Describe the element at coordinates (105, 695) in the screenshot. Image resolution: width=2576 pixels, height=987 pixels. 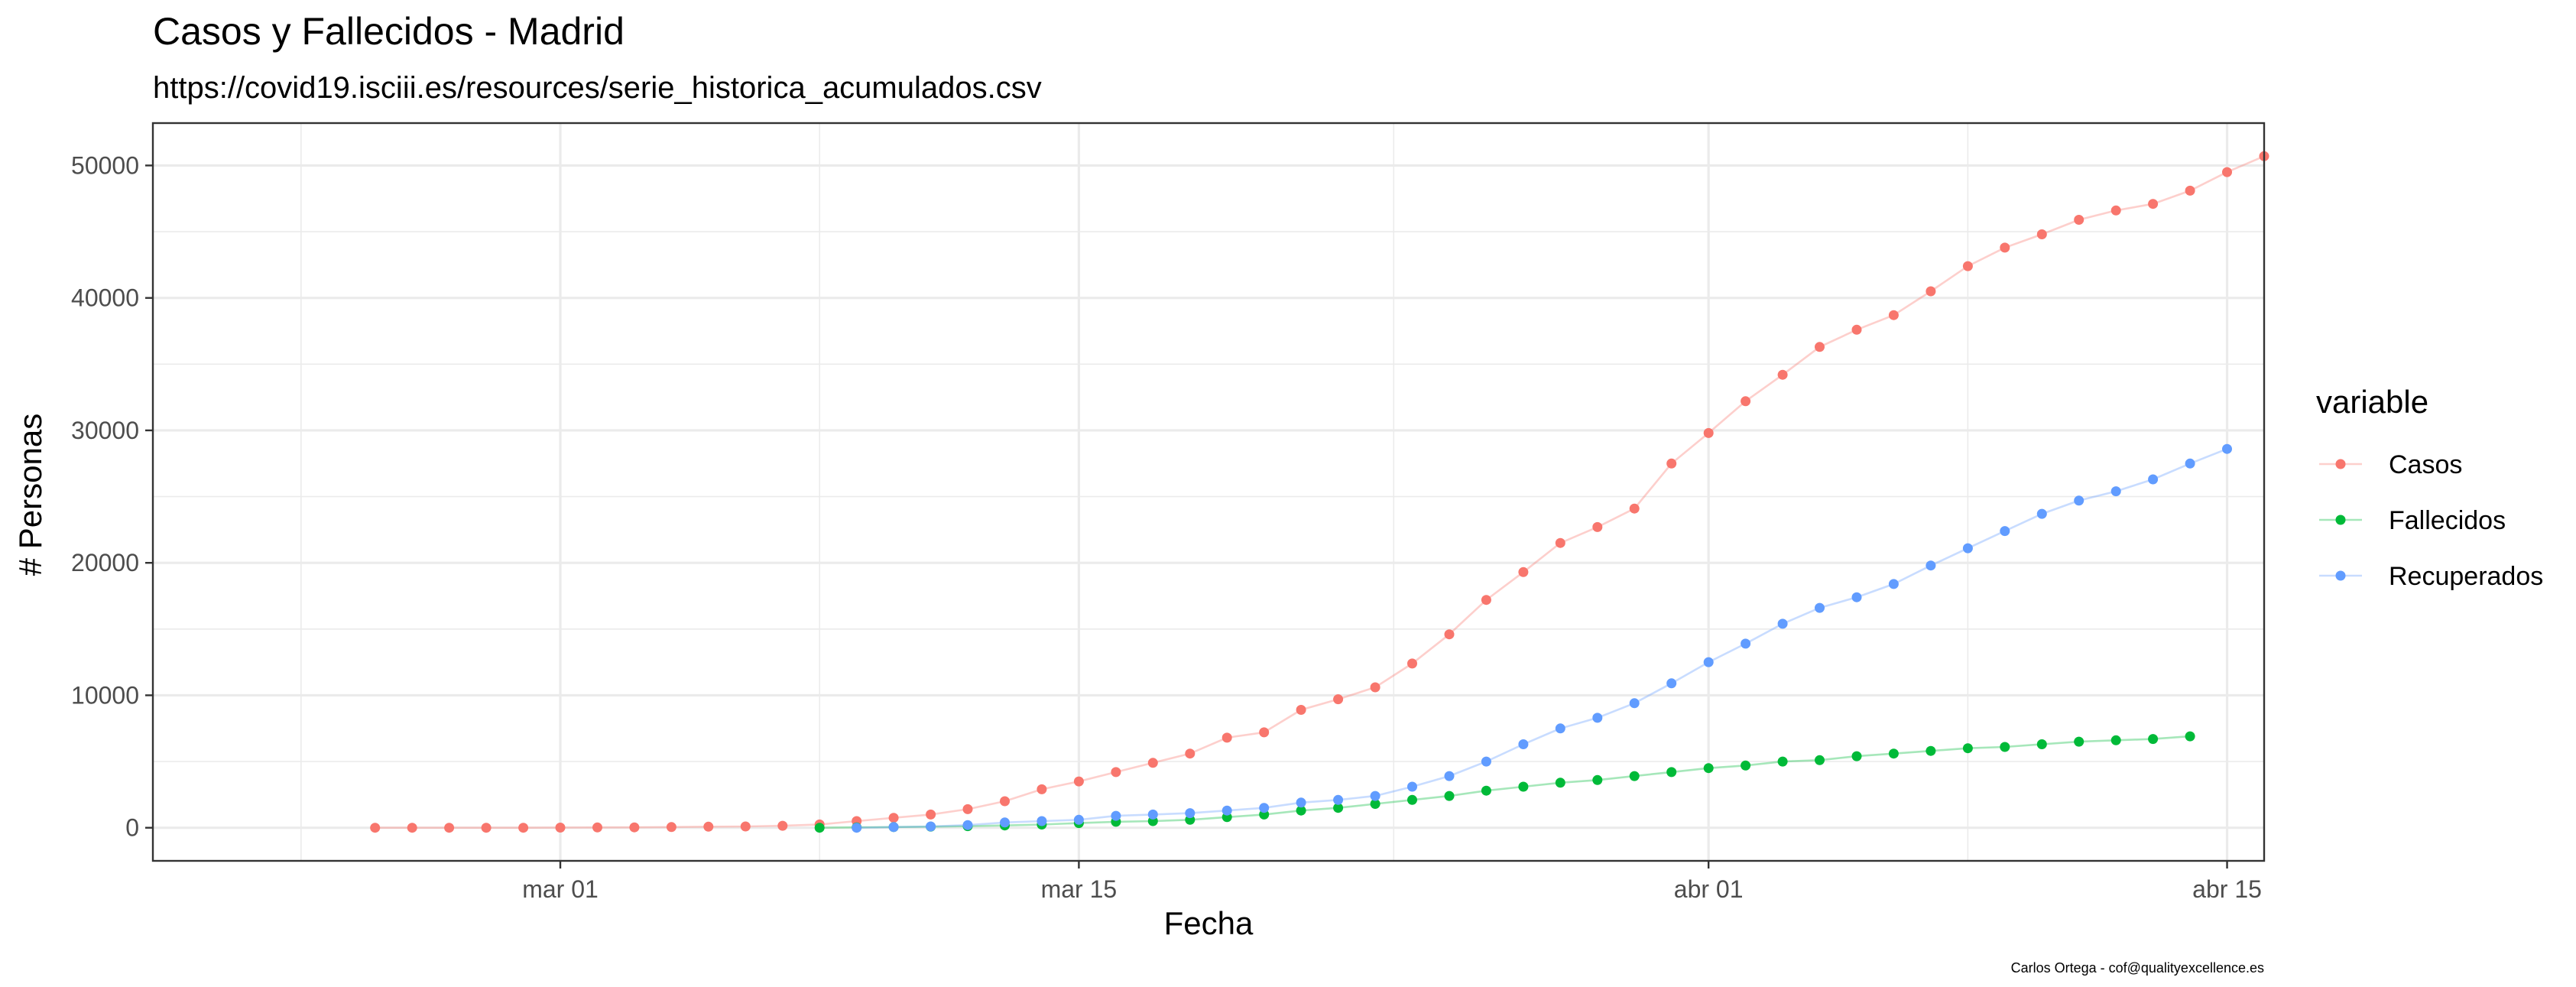
I see `y-tick-label: 10000` at that location.